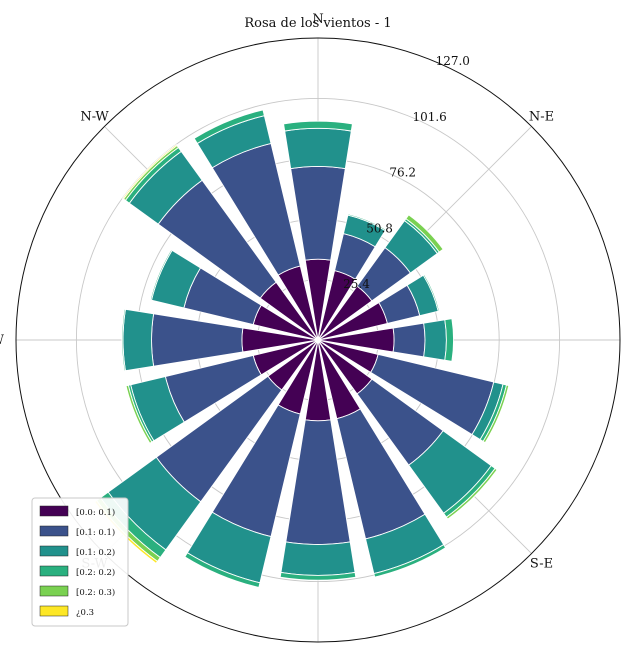 The image size is (621, 650). I want to click on legend-label: ¿0.3, so click(85, 613).